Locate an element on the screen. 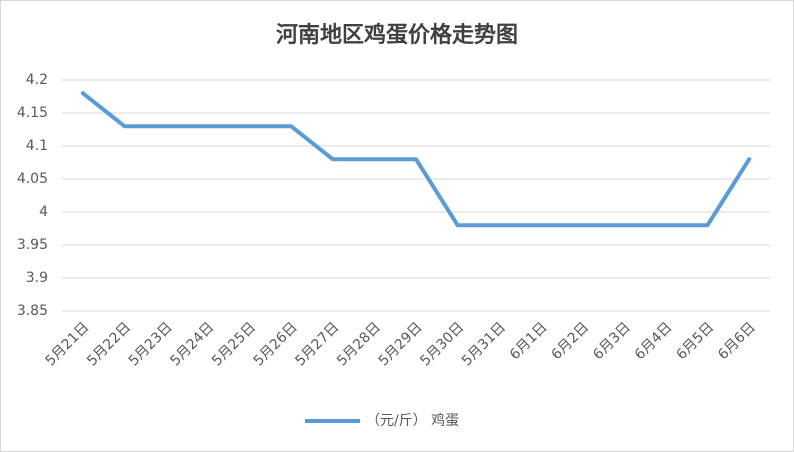  y-tick-label: 4.15 is located at coordinates (32, 113).